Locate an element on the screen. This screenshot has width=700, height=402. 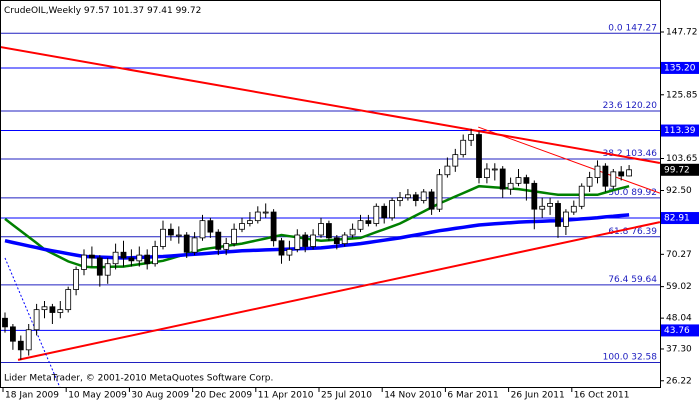
hline-label: 43.76 is located at coordinates (680, 330).